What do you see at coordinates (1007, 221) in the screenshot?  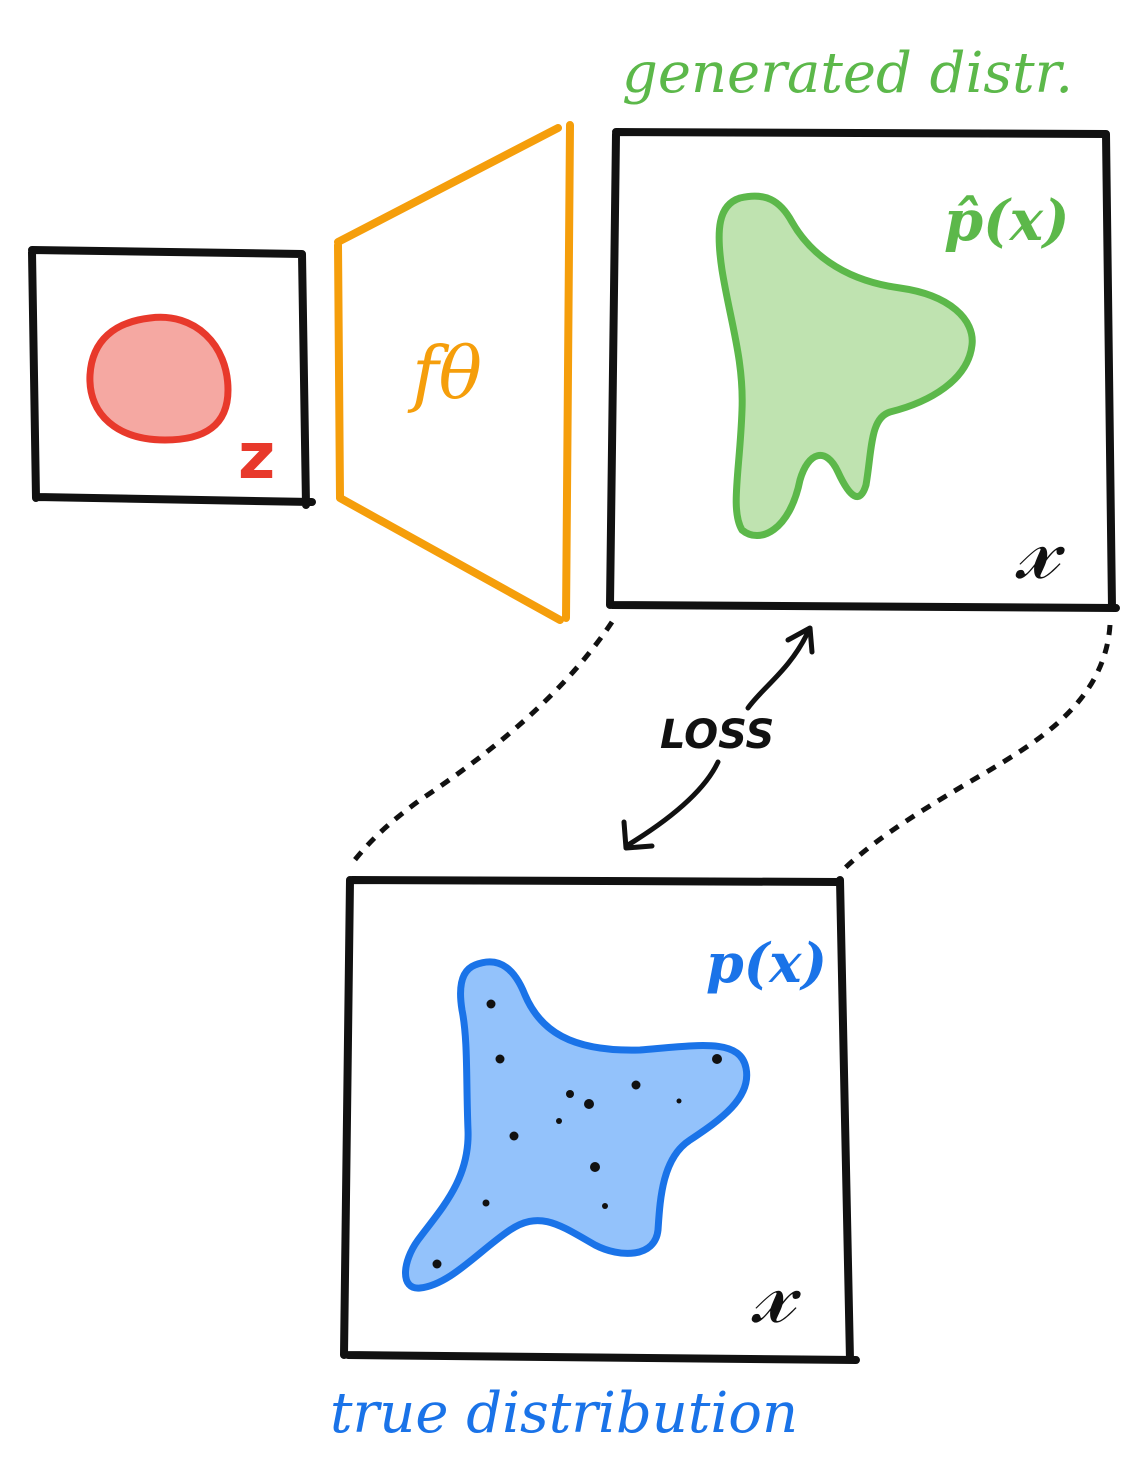 I see `generated-density-label: p̂(x)` at bounding box center [1007, 221].